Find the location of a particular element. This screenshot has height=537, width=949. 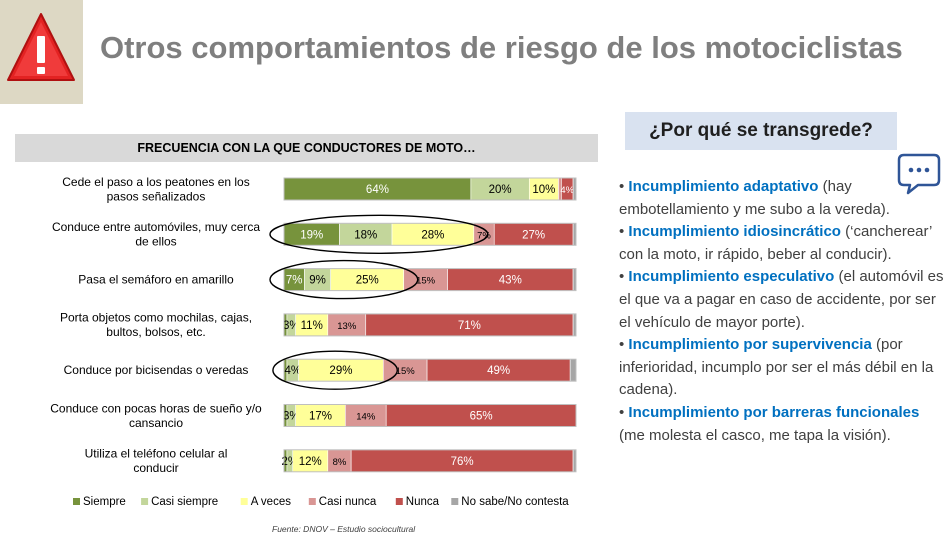

source-note: Fuente: DNOV – Estudio sociocultural is located at coordinates (344, 529).